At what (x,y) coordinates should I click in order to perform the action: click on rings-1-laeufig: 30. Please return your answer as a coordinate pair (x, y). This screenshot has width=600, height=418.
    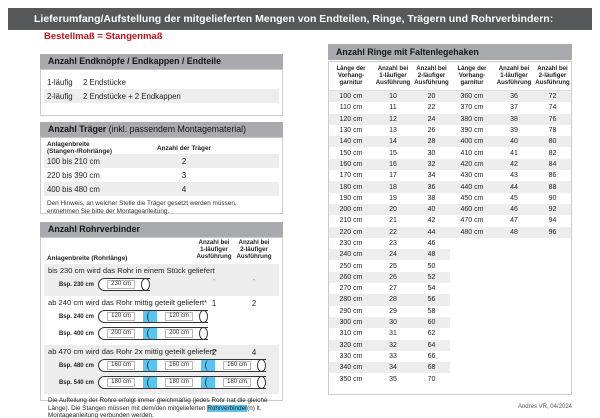
    Looking at the image, I should click on (393, 323).